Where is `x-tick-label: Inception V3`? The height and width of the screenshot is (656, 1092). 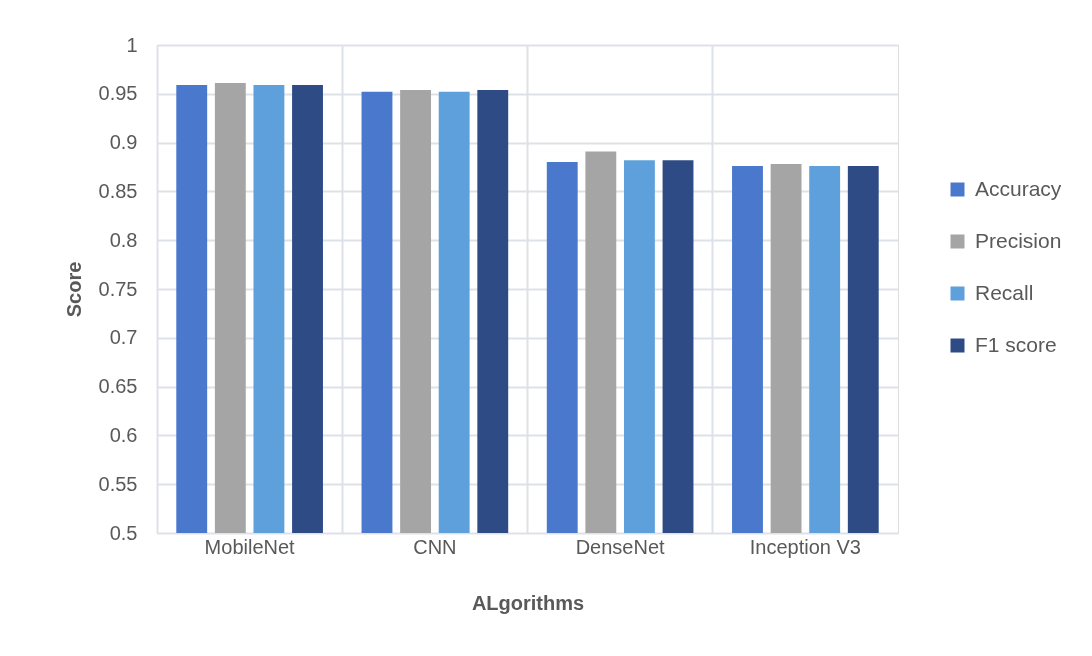
x-tick-label: Inception V3 is located at coordinates (805, 546).